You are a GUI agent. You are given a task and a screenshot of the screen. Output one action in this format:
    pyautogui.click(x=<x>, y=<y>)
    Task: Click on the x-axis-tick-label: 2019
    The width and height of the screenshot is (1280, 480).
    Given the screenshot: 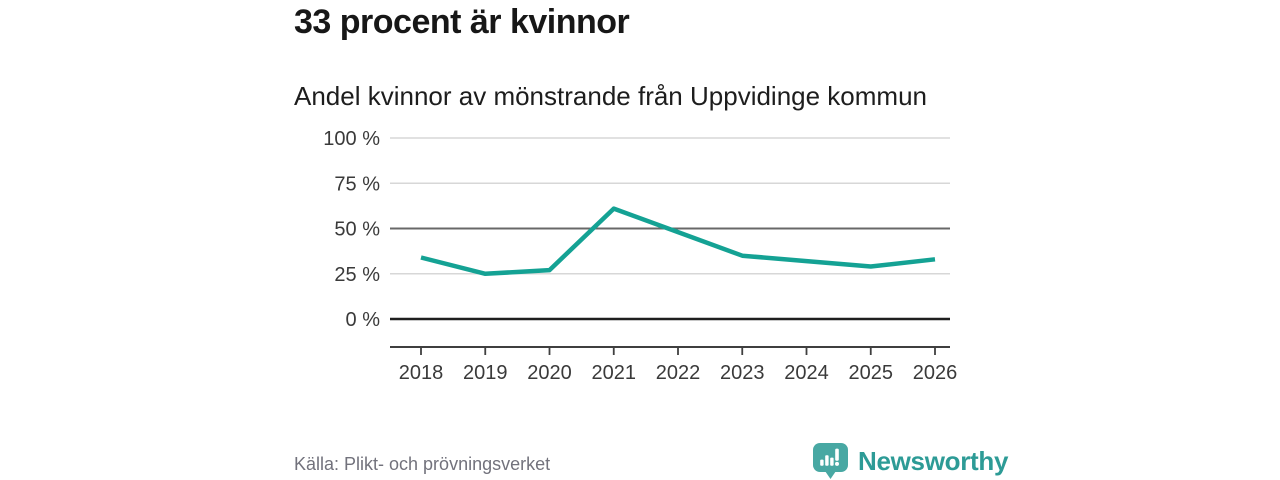 What is the action you would take?
    pyautogui.click(x=485, y=373)
    